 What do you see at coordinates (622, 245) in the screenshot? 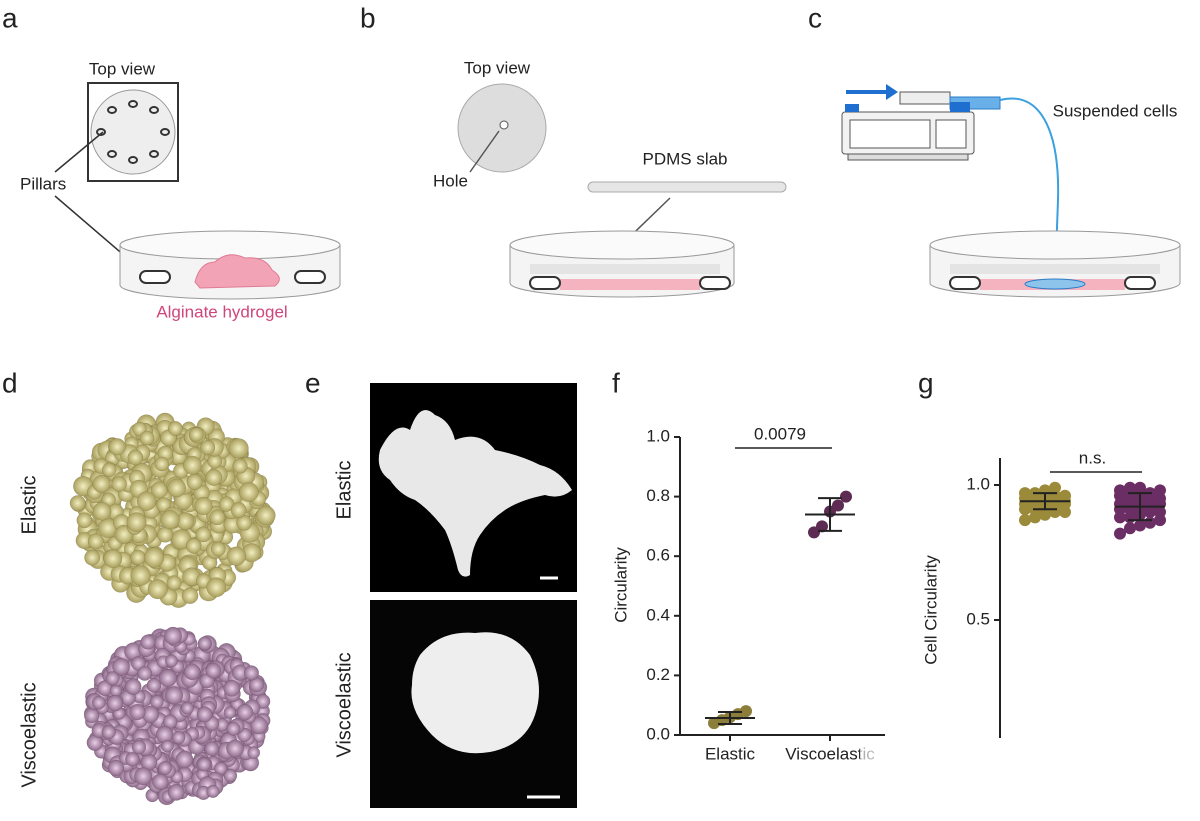
I see `dish-rim` at bounding box center [622, 245].